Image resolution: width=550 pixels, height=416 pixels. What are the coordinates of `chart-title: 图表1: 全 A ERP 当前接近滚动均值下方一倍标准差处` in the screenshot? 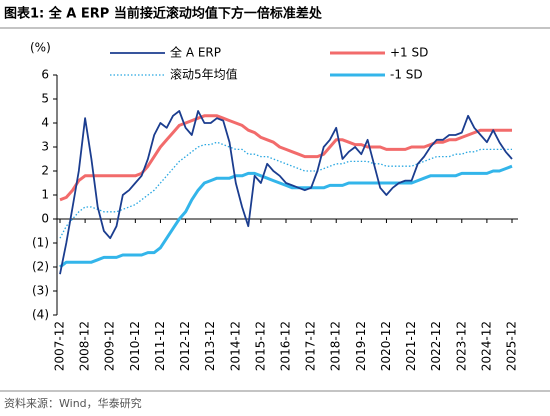 It's located at (163, 14).